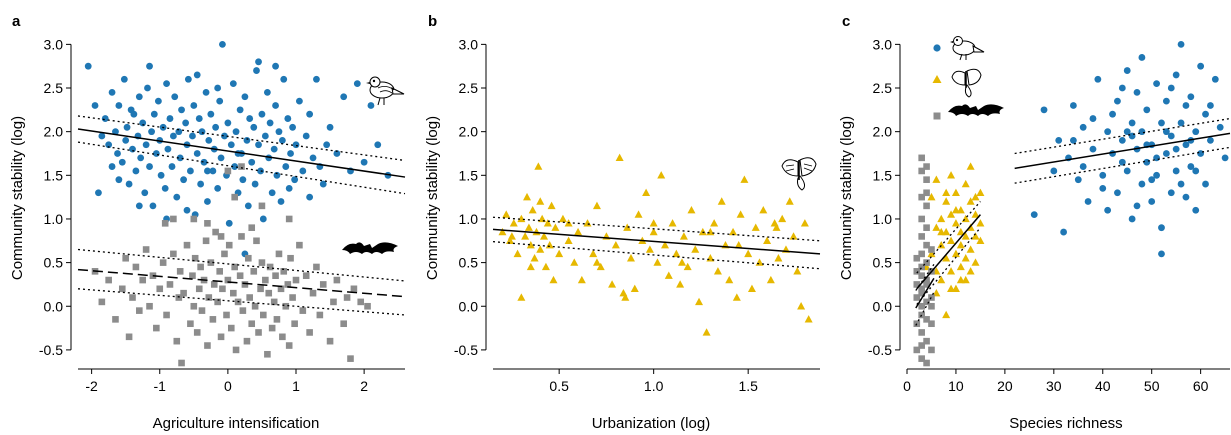  Describe the element at coordinates (469, 263) in the screenshot. I see `y-tick-label: 0.5` at that location.